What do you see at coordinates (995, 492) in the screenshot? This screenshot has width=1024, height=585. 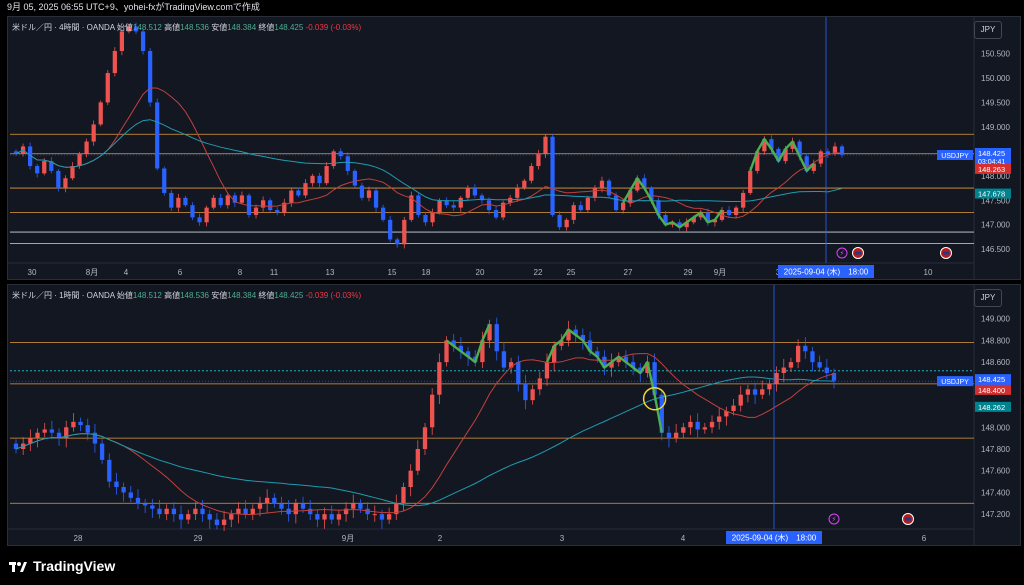 I see `y-axis-tick-label: 147.400` at bounding box center [995, 492].